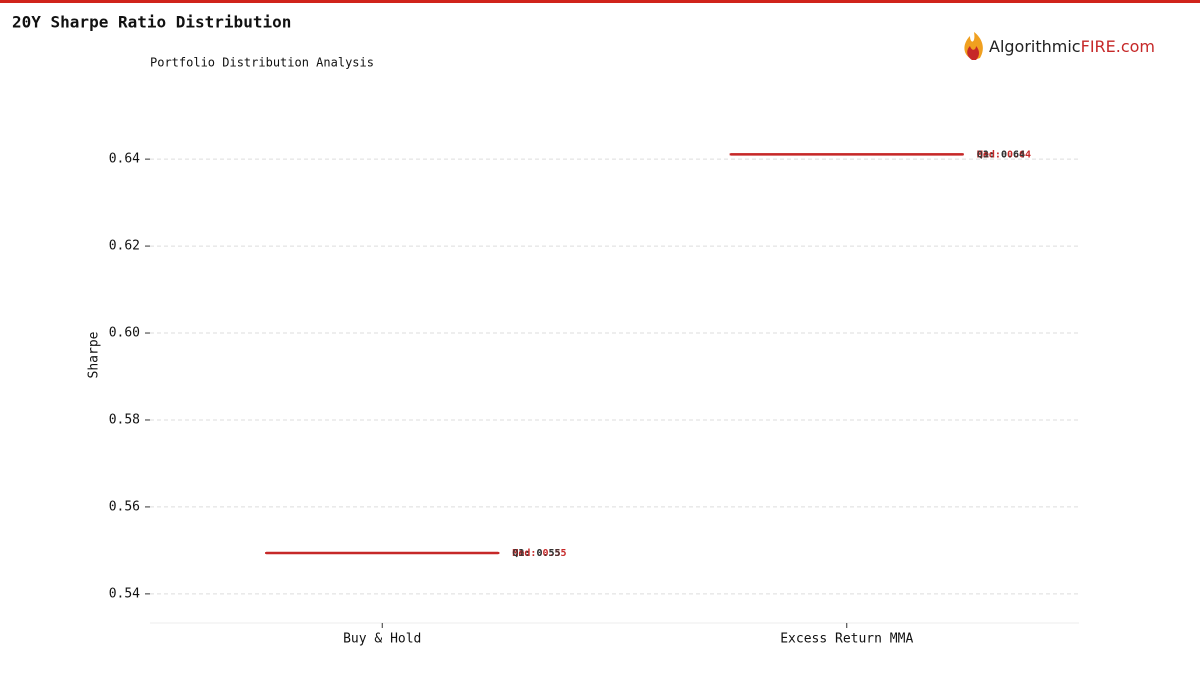 This screenshot has height=700, width=1200. What do you see at coordinates (262, 63) in the screenshot?
I see `chart-subtitle: Portfolio Distribution Analysis` at bounding box center [262, 63].